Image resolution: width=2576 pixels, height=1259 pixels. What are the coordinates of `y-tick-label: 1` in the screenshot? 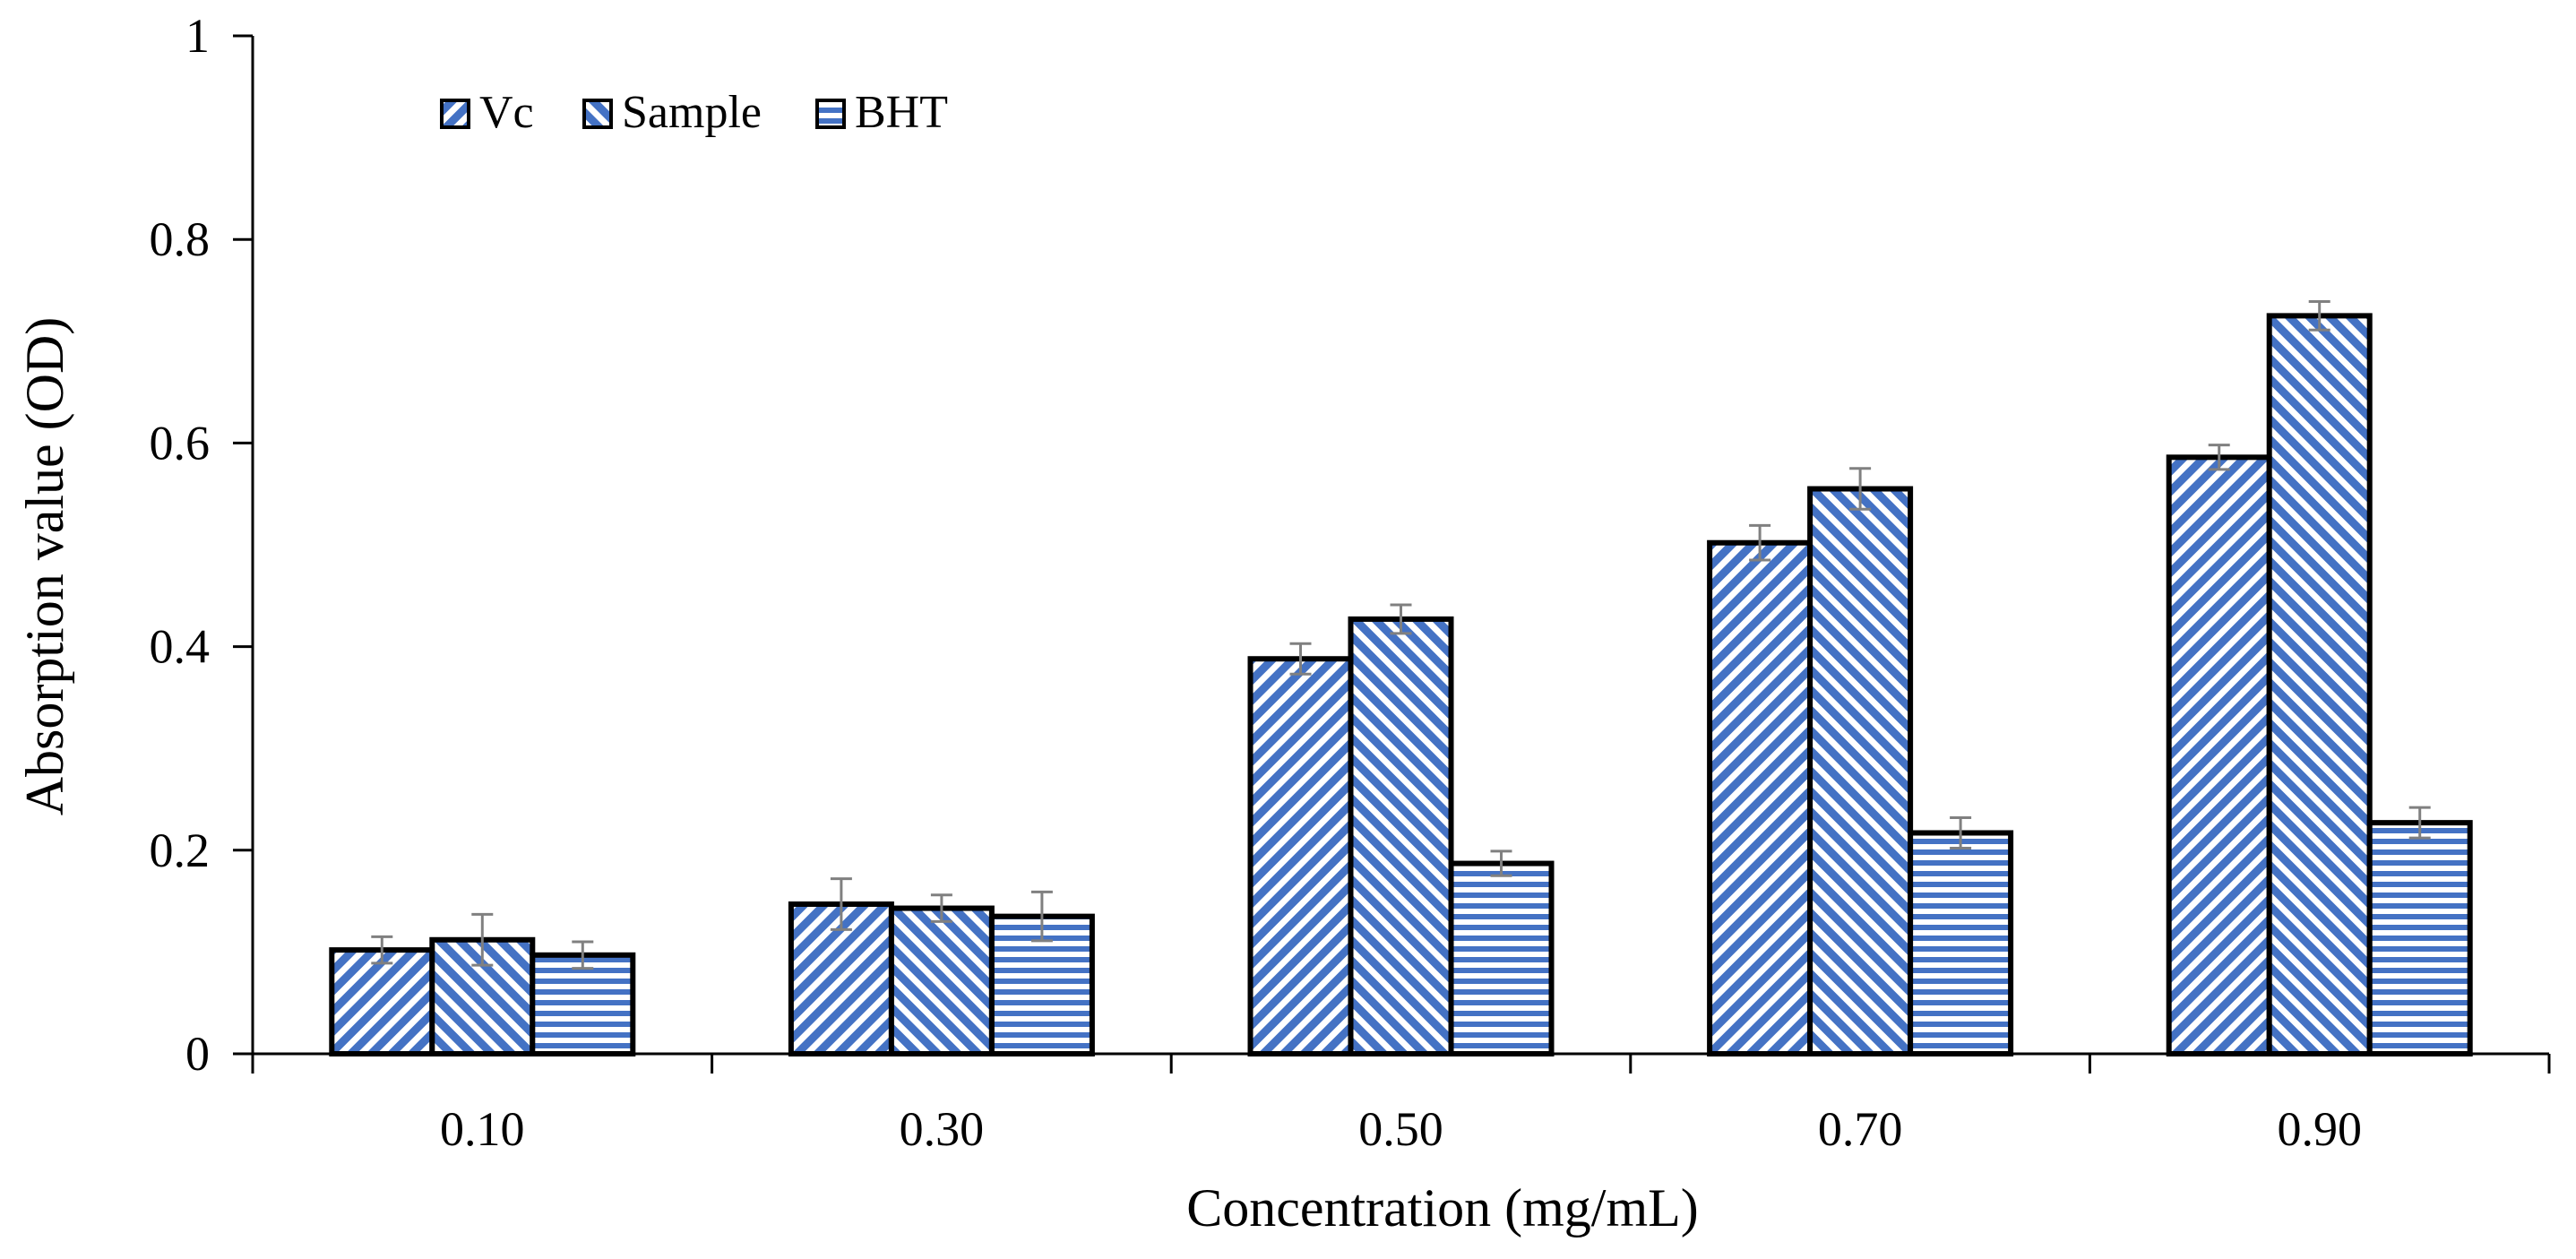 It's located at (197, 36).